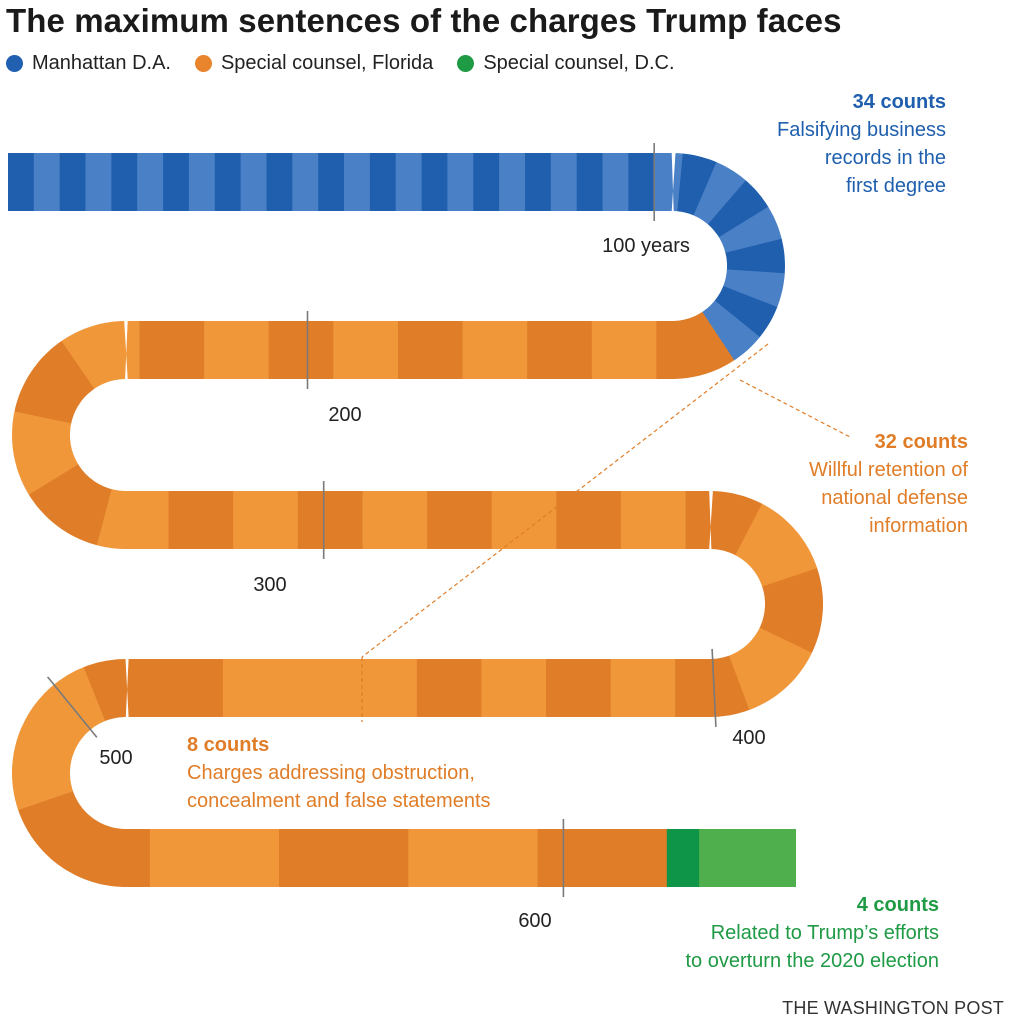 The height and width of the screenshot is (1024, 1012). What do you see at coordinates (331, 773) in the screenshot?
I see `annotation-obstruction-line: Charges addressing obstruction,` at bounding box center [331, 773].